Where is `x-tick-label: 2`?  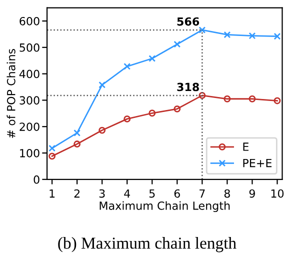
x-tick-label: 2 is located at coordinates (77, 193).